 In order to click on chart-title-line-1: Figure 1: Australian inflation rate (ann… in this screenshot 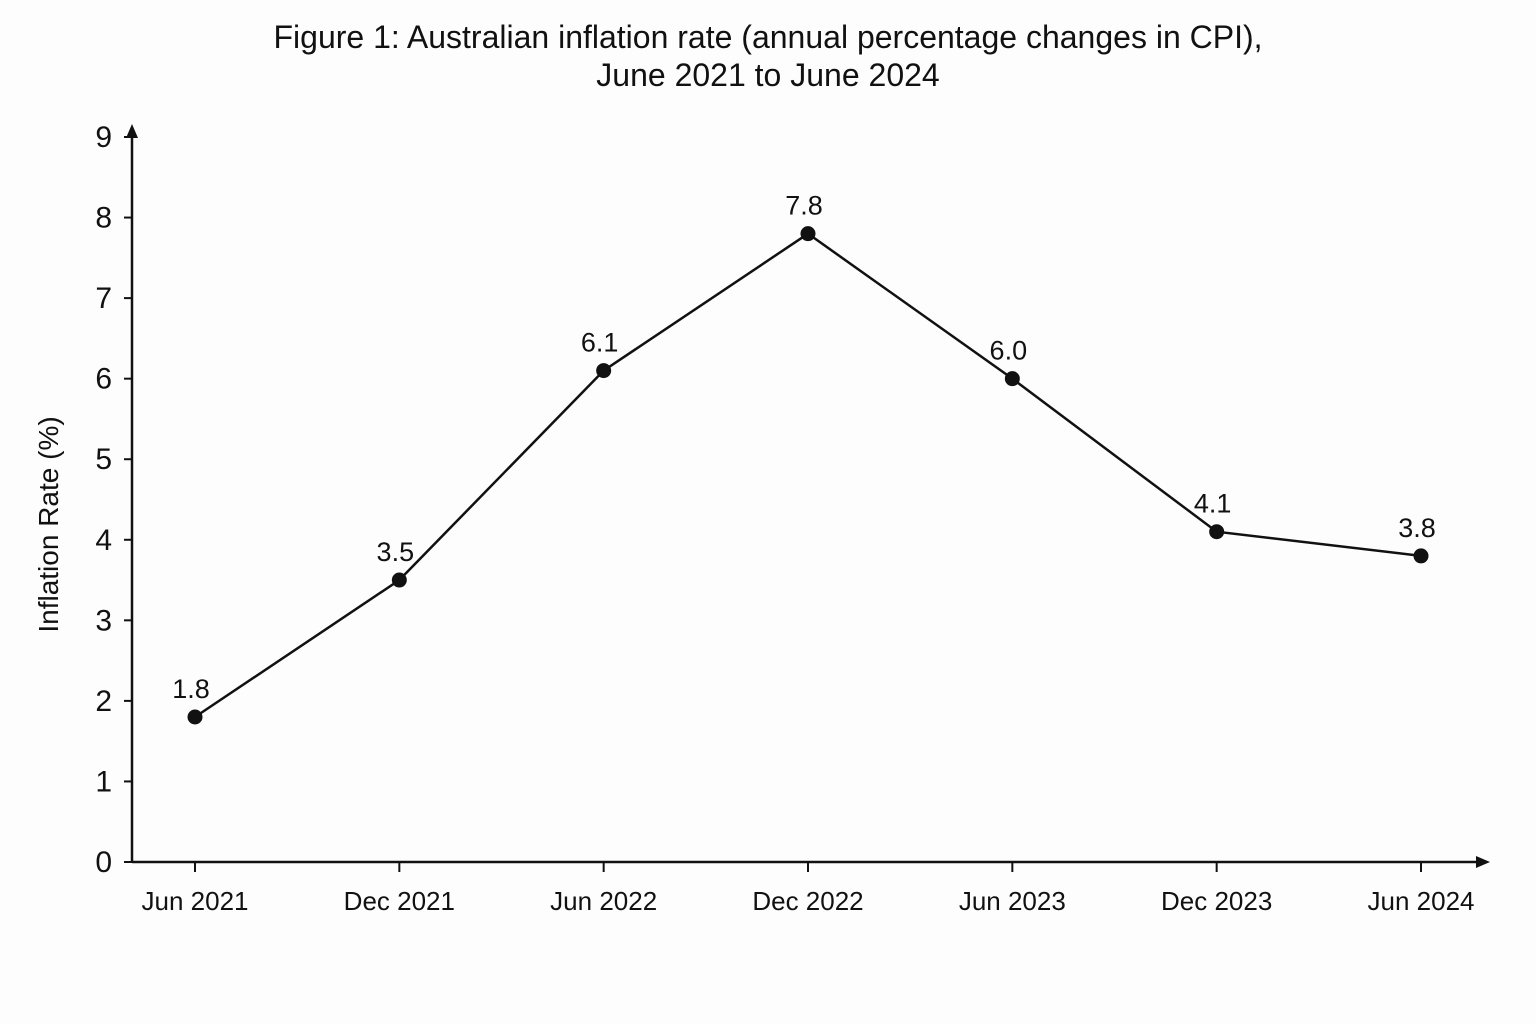, I will do `click(768, 37)`.